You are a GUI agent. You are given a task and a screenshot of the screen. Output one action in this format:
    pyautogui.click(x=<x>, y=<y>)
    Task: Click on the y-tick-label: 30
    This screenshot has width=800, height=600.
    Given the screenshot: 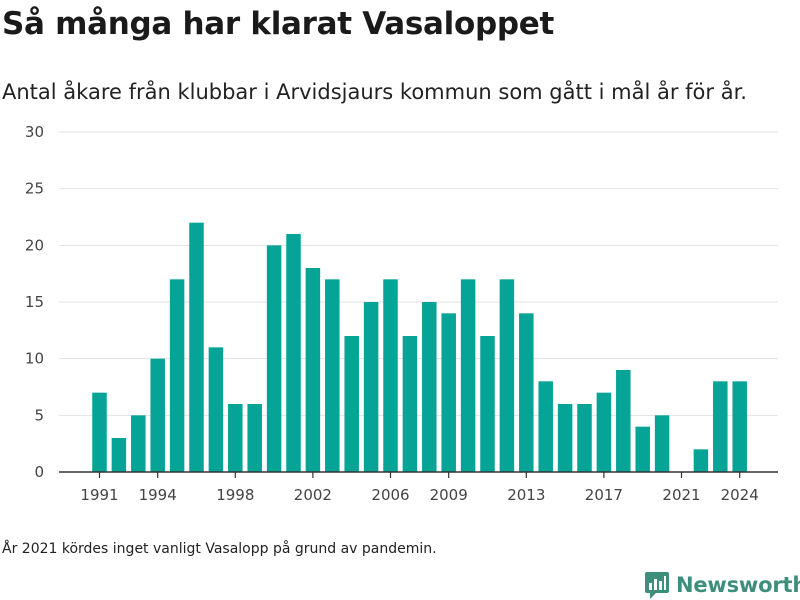 What is the action you would take?
    pyautogui.click(x=34, y=132)
    